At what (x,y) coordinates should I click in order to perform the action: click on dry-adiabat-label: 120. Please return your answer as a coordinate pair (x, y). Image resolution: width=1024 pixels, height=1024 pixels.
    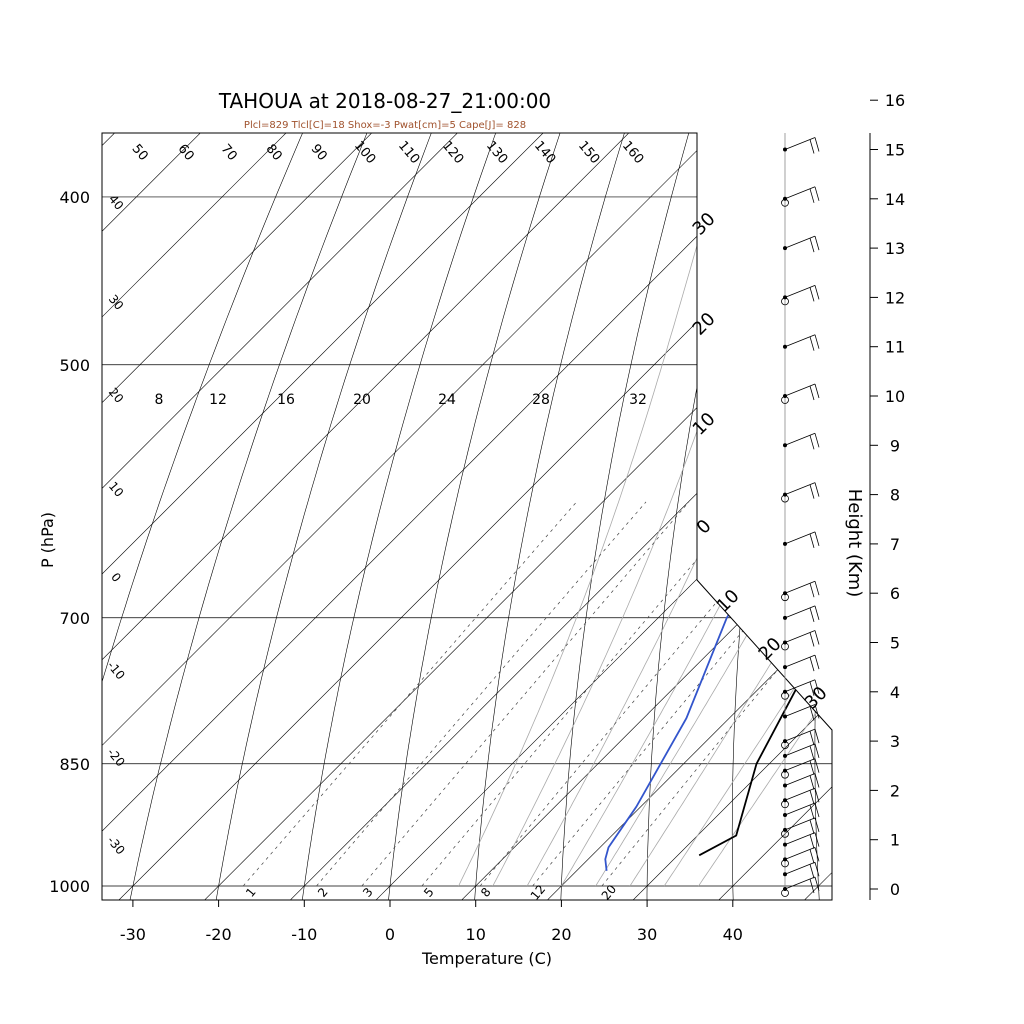
    Looking at the image, I should click on (452, 152).